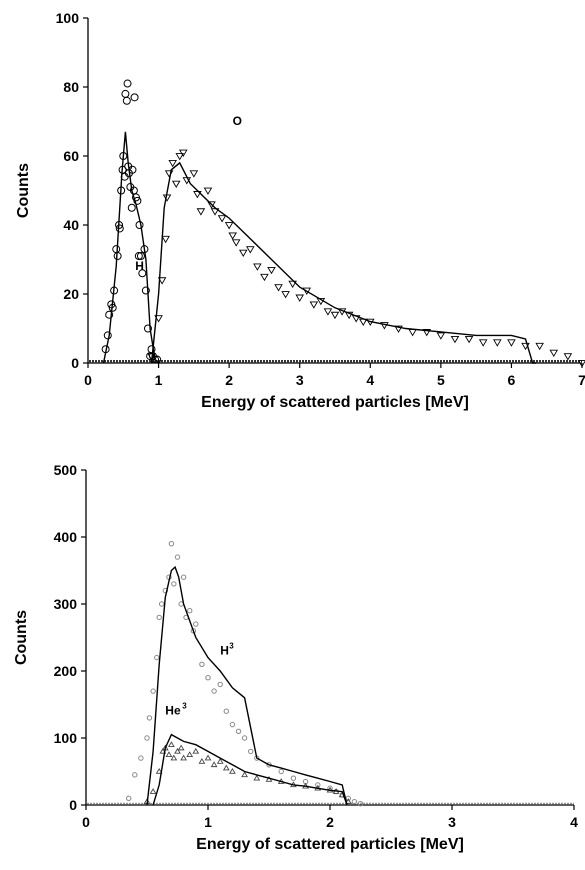 The width and height of the screenshot is (585, 870). Describe the element at coordinates (335, 402) in the screenshot. I see `x-axis-label: Energy of scattered particles [MeV]` at that location.